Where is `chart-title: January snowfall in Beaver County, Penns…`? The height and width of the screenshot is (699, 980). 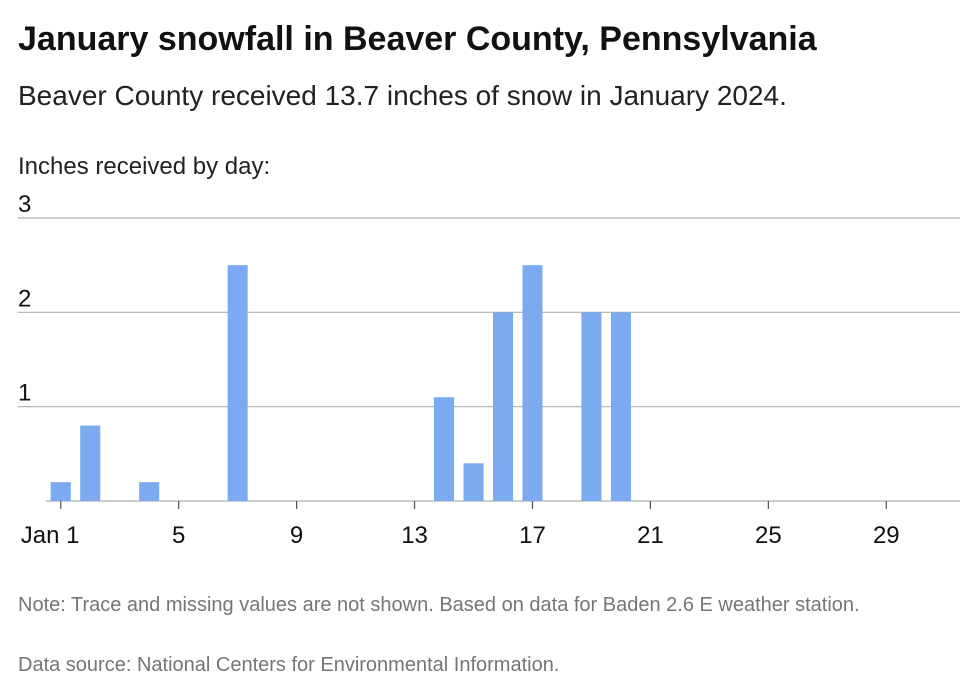
chart-title: January snowfall in Beaver County, Penns… is located at coordinates (417, 39).